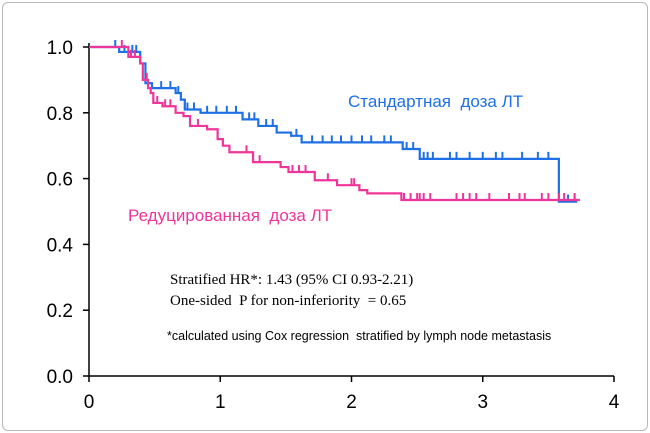 The width and height of the screenshot is (650, 433). Describe the element at coordinates (230, 215) in the screenshot. I see `legend-reduced-dose: Редуцированная доза ЛТ` at that location.